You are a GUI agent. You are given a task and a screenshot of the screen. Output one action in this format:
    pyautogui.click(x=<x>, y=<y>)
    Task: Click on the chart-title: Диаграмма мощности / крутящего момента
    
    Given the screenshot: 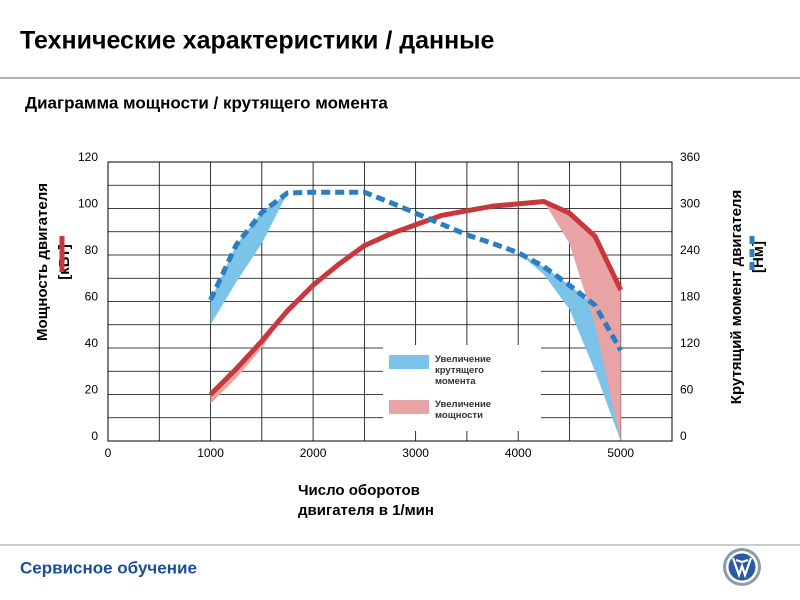 What is the action you would take?
    pyautogui.click(x=206, y=102)
    